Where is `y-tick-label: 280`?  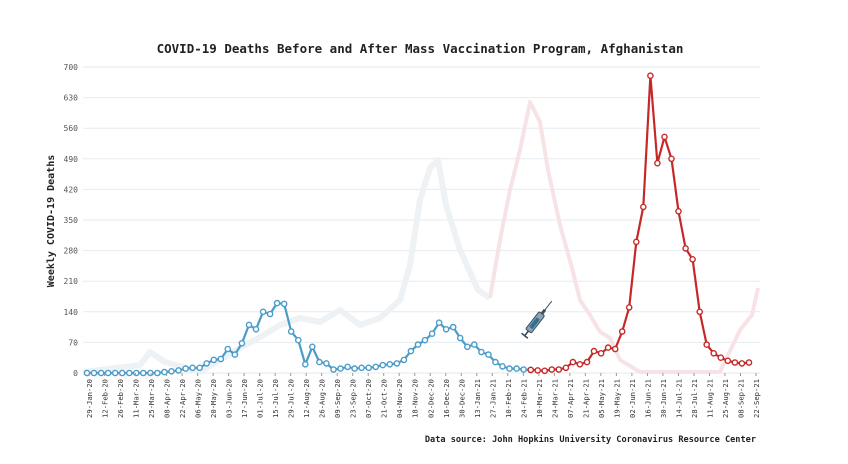 y-tick-label: 280 is located at coordinates (71, 251).